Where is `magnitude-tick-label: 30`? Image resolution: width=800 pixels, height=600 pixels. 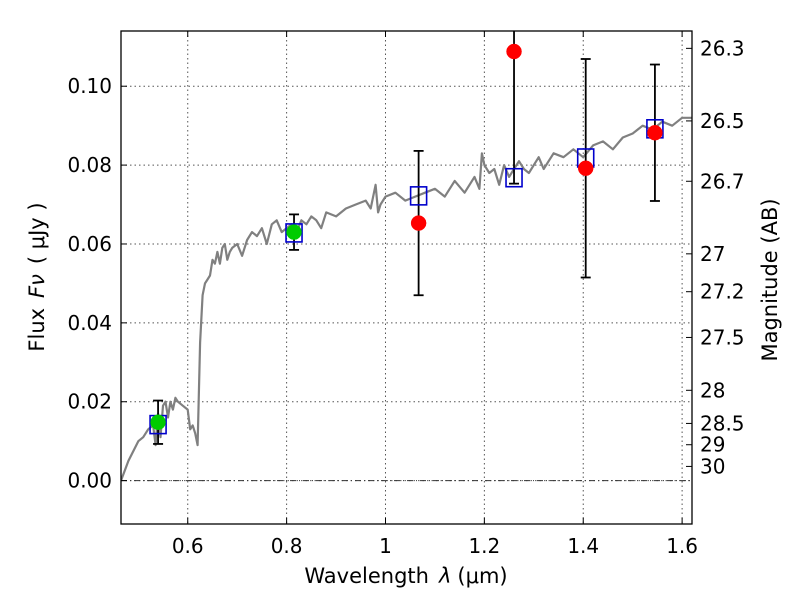
magnitude-tick-label: 30 is located at coordinates (712, 466).